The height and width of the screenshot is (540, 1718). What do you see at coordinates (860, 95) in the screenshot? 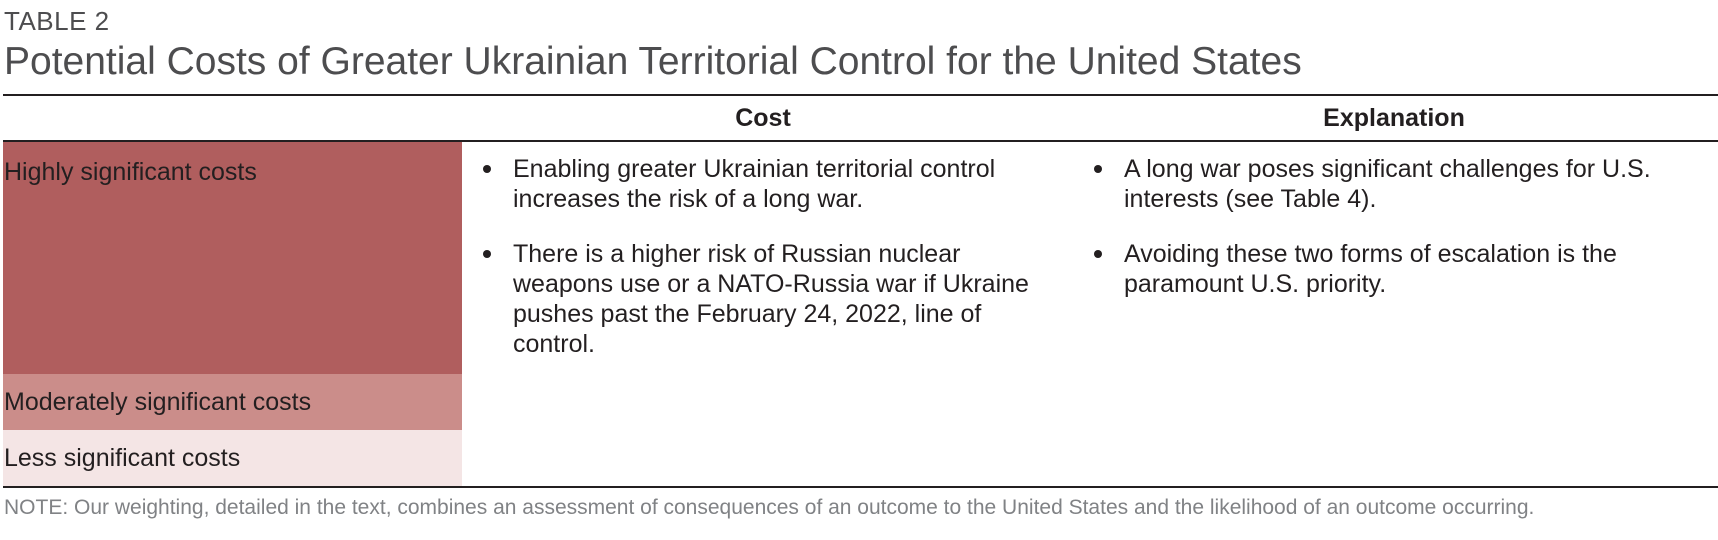
I see `top-rule` at bounding box center [860, 95].